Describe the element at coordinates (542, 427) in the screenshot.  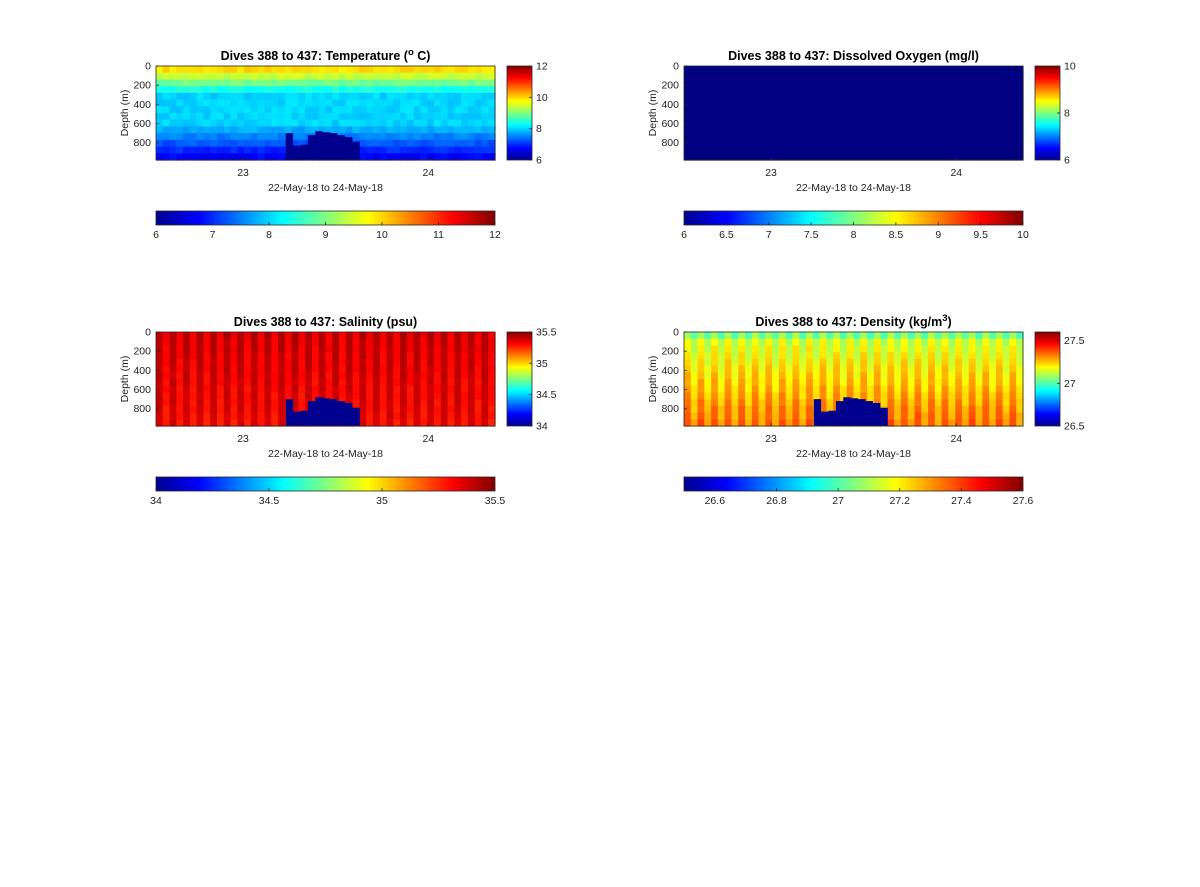
I see `side-colorbar-label: 34` at that location.